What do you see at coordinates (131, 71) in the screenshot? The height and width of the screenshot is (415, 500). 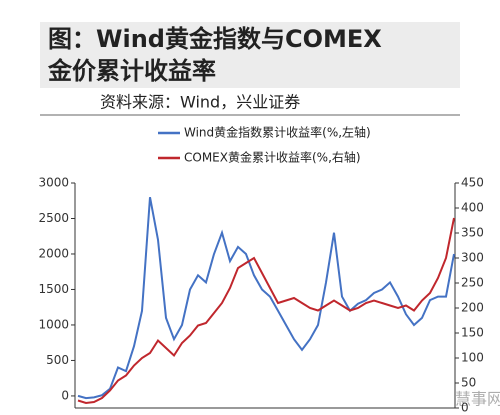 I see `chart-title: 金价累计收益率` at bounding box center [131, 71].